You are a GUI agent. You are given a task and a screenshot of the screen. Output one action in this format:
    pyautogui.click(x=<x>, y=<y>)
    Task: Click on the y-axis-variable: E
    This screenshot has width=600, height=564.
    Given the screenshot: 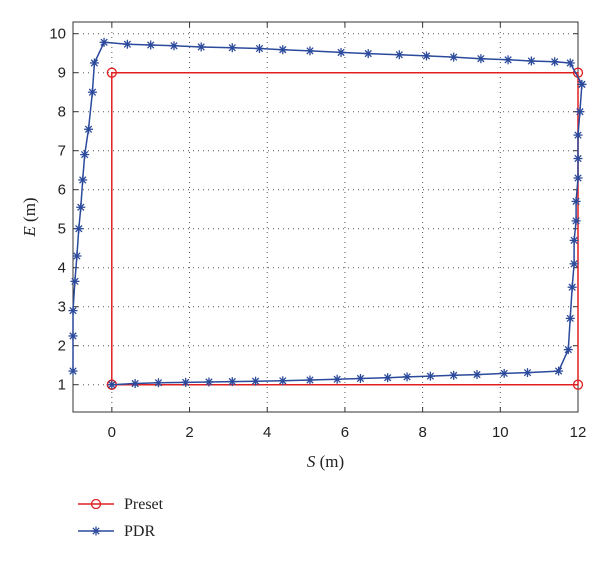 What is the action you would take?
    pyautogui.click(x=29, y=232)
    